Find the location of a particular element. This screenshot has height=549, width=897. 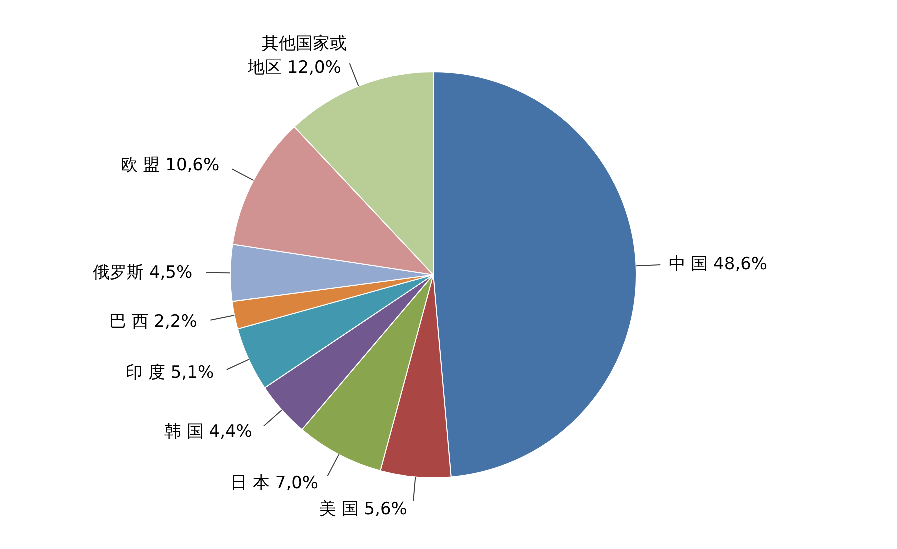

slice-label: 俄罗斯 4,5% is located at coordinates (143, 272).